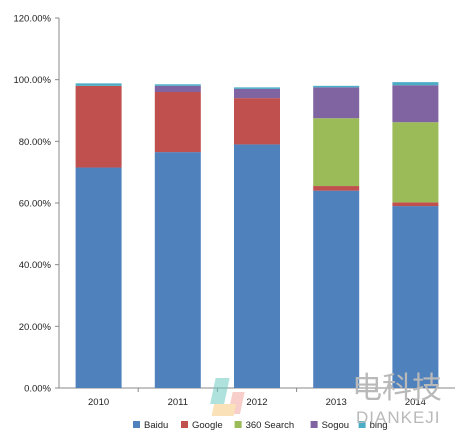  What do you see at coordinates (314, 424) in the screenshot?
I see `legend-swatch-sogou` at bounding box center [314, 424].